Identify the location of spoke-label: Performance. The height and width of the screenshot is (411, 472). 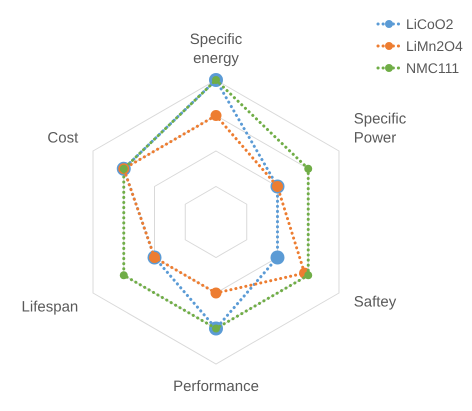
(216, 387).